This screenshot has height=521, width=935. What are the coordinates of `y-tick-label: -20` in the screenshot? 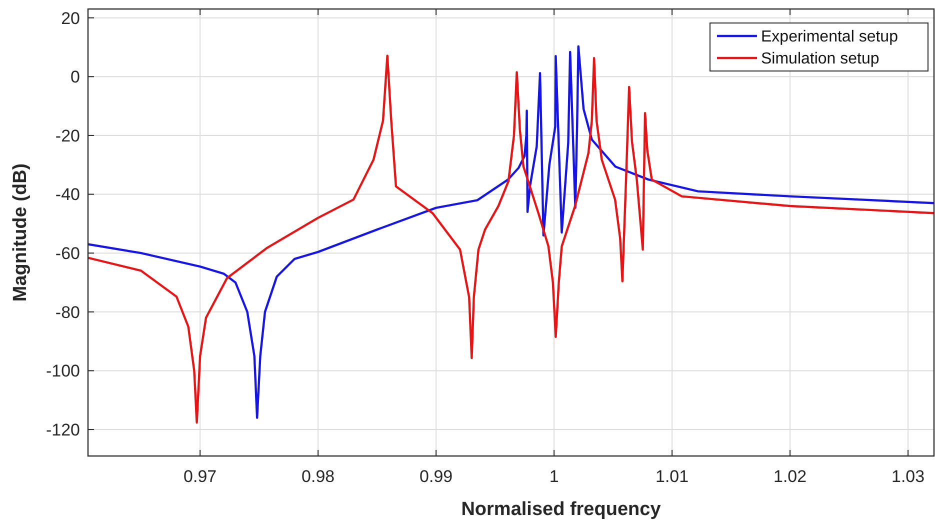 It's located at (67, 136).